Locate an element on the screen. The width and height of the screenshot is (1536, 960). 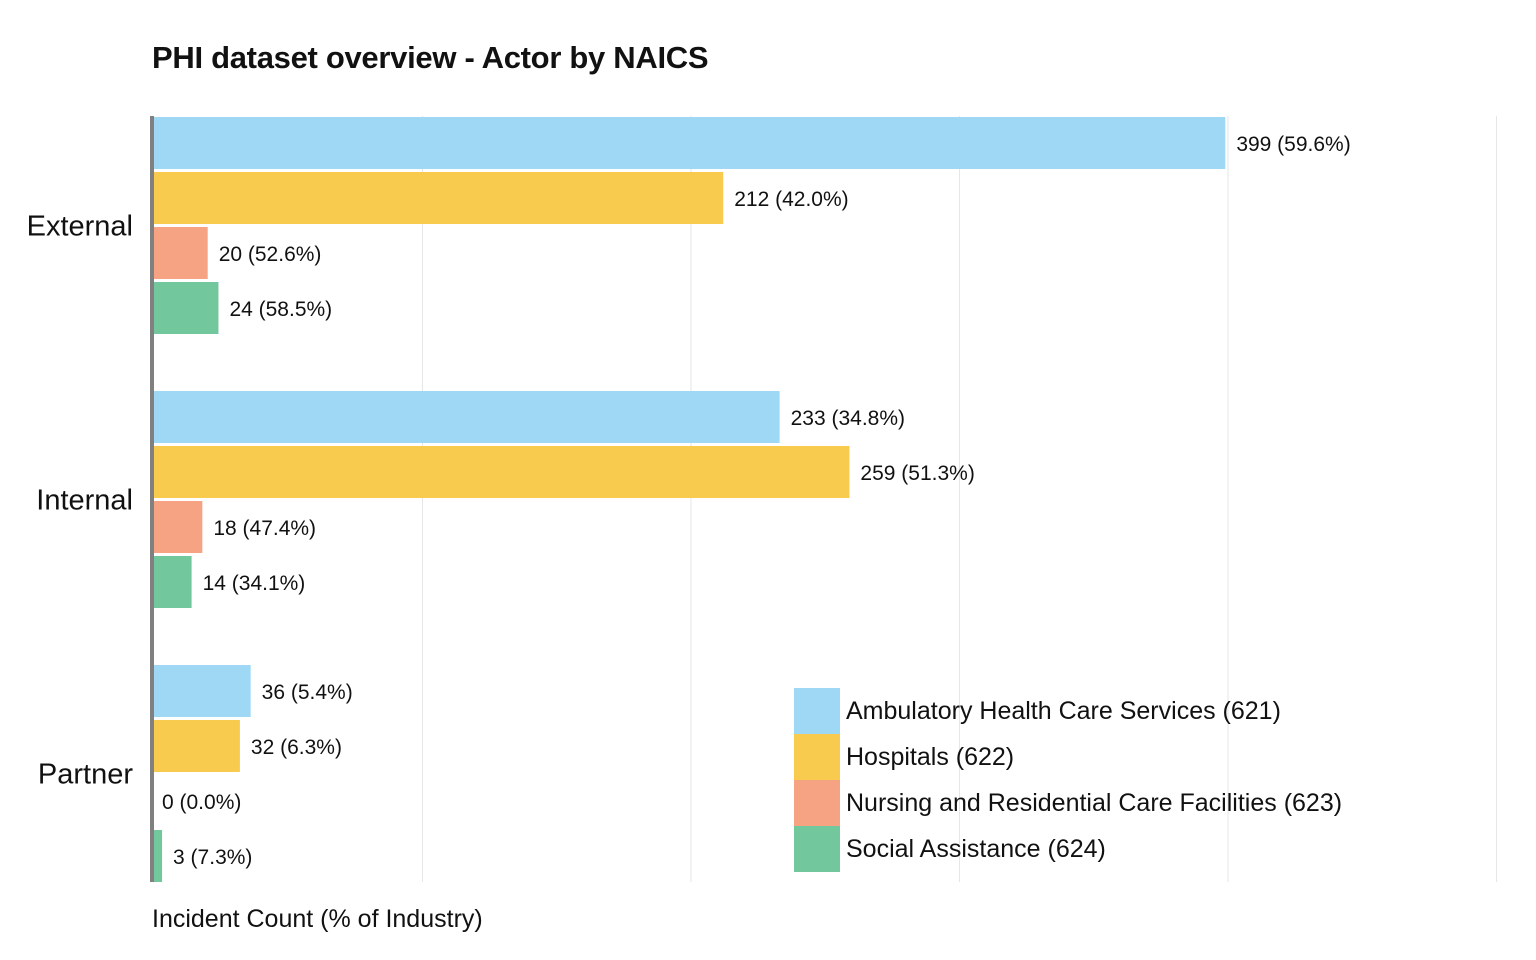
legend-label: Hospitals (622) is located at coordinates (930, 756).